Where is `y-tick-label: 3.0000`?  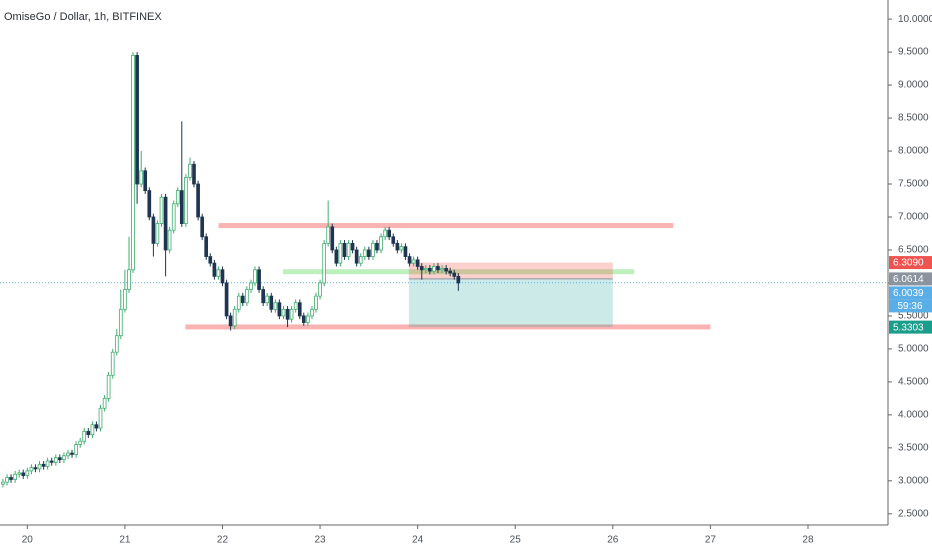 y-tick-label: 3.0000 is located at coordinates (913, 480).